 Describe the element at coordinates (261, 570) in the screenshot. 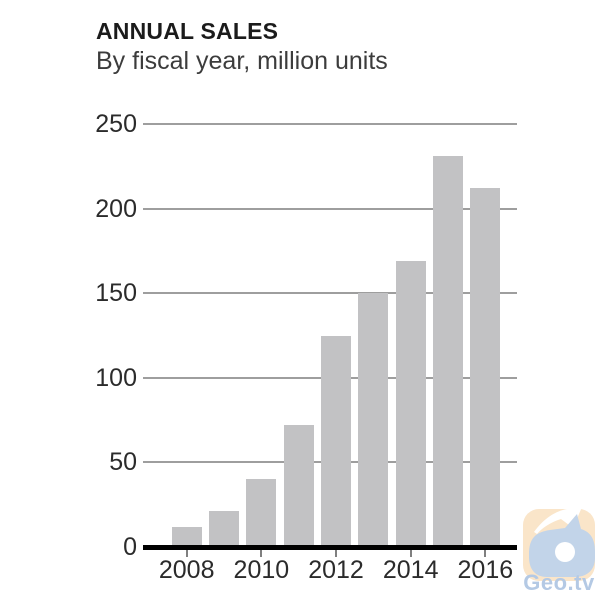

I see `x-axis-label-2010: 2010` at that location.